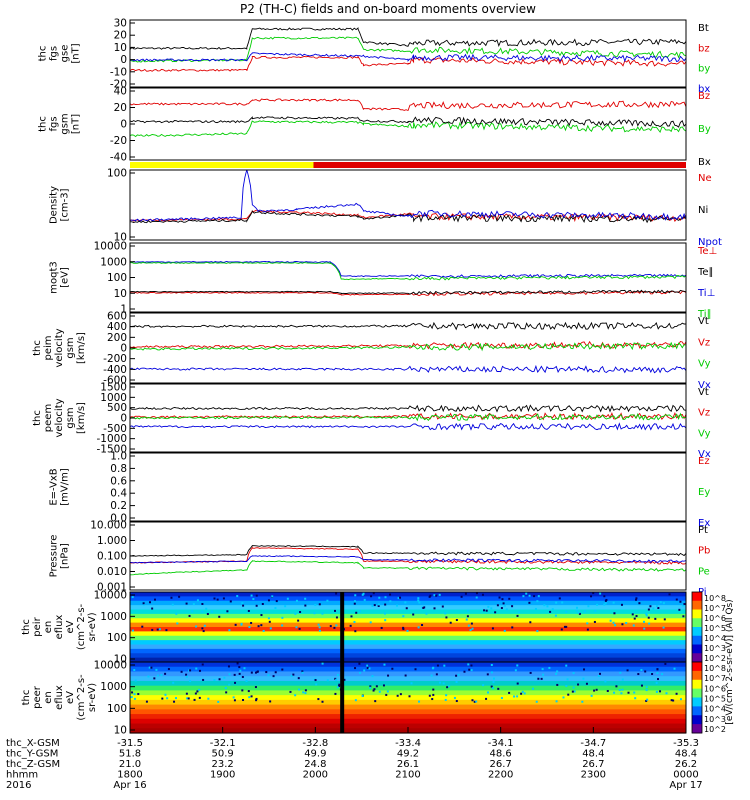 This screenshot has height=800, width=750. Describe the element at coordinates (120, 108) in the screenshot. I see `y-tick-label: 20` at that location.